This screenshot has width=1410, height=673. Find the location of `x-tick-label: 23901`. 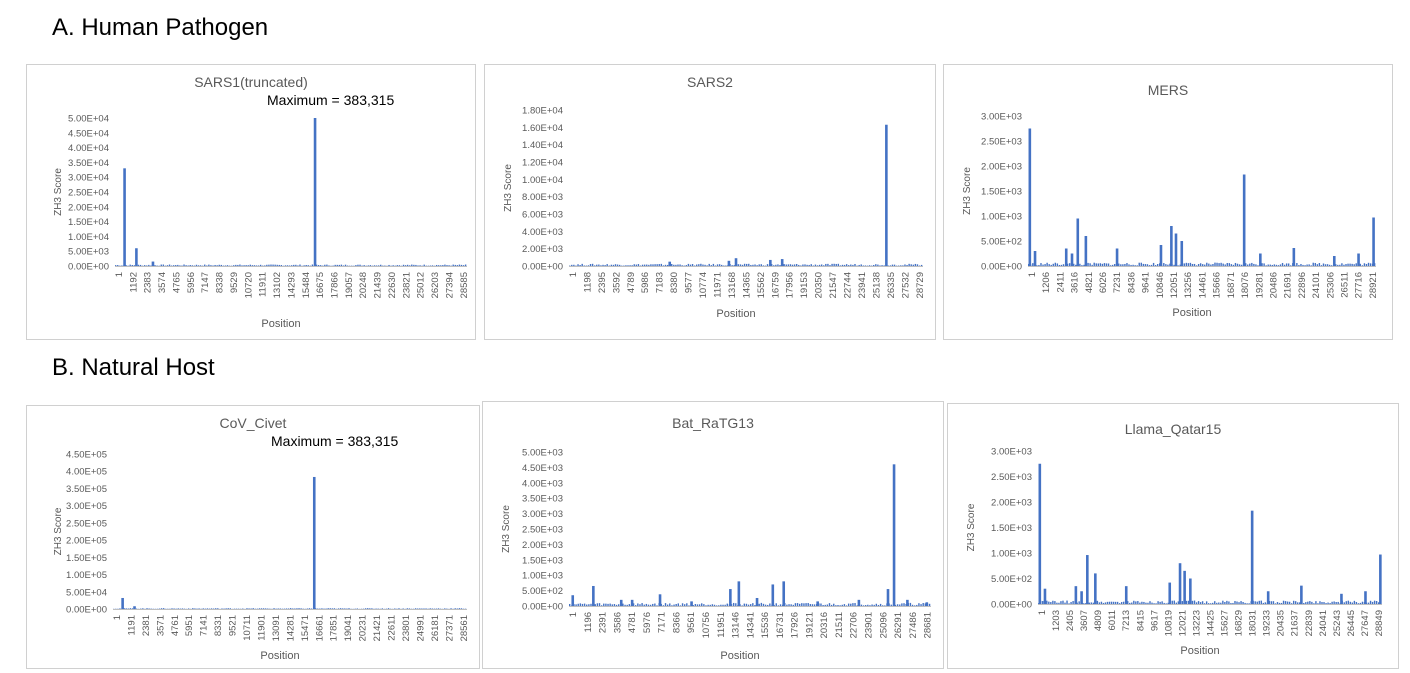

x-tick-label: 23901 is located at coordinates (869, 625).